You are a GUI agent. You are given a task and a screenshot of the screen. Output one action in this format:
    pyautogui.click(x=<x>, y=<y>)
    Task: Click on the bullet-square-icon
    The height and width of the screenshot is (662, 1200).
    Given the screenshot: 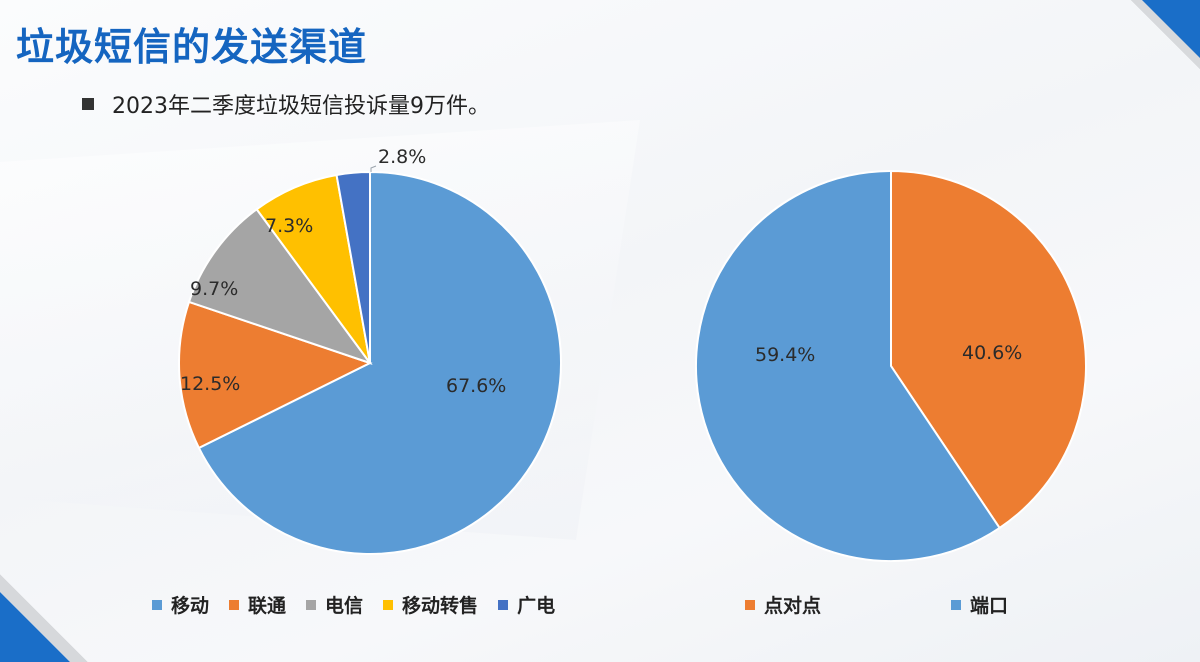 What is the action you would take?
    pyautogui.click(x=88, y=104)
    